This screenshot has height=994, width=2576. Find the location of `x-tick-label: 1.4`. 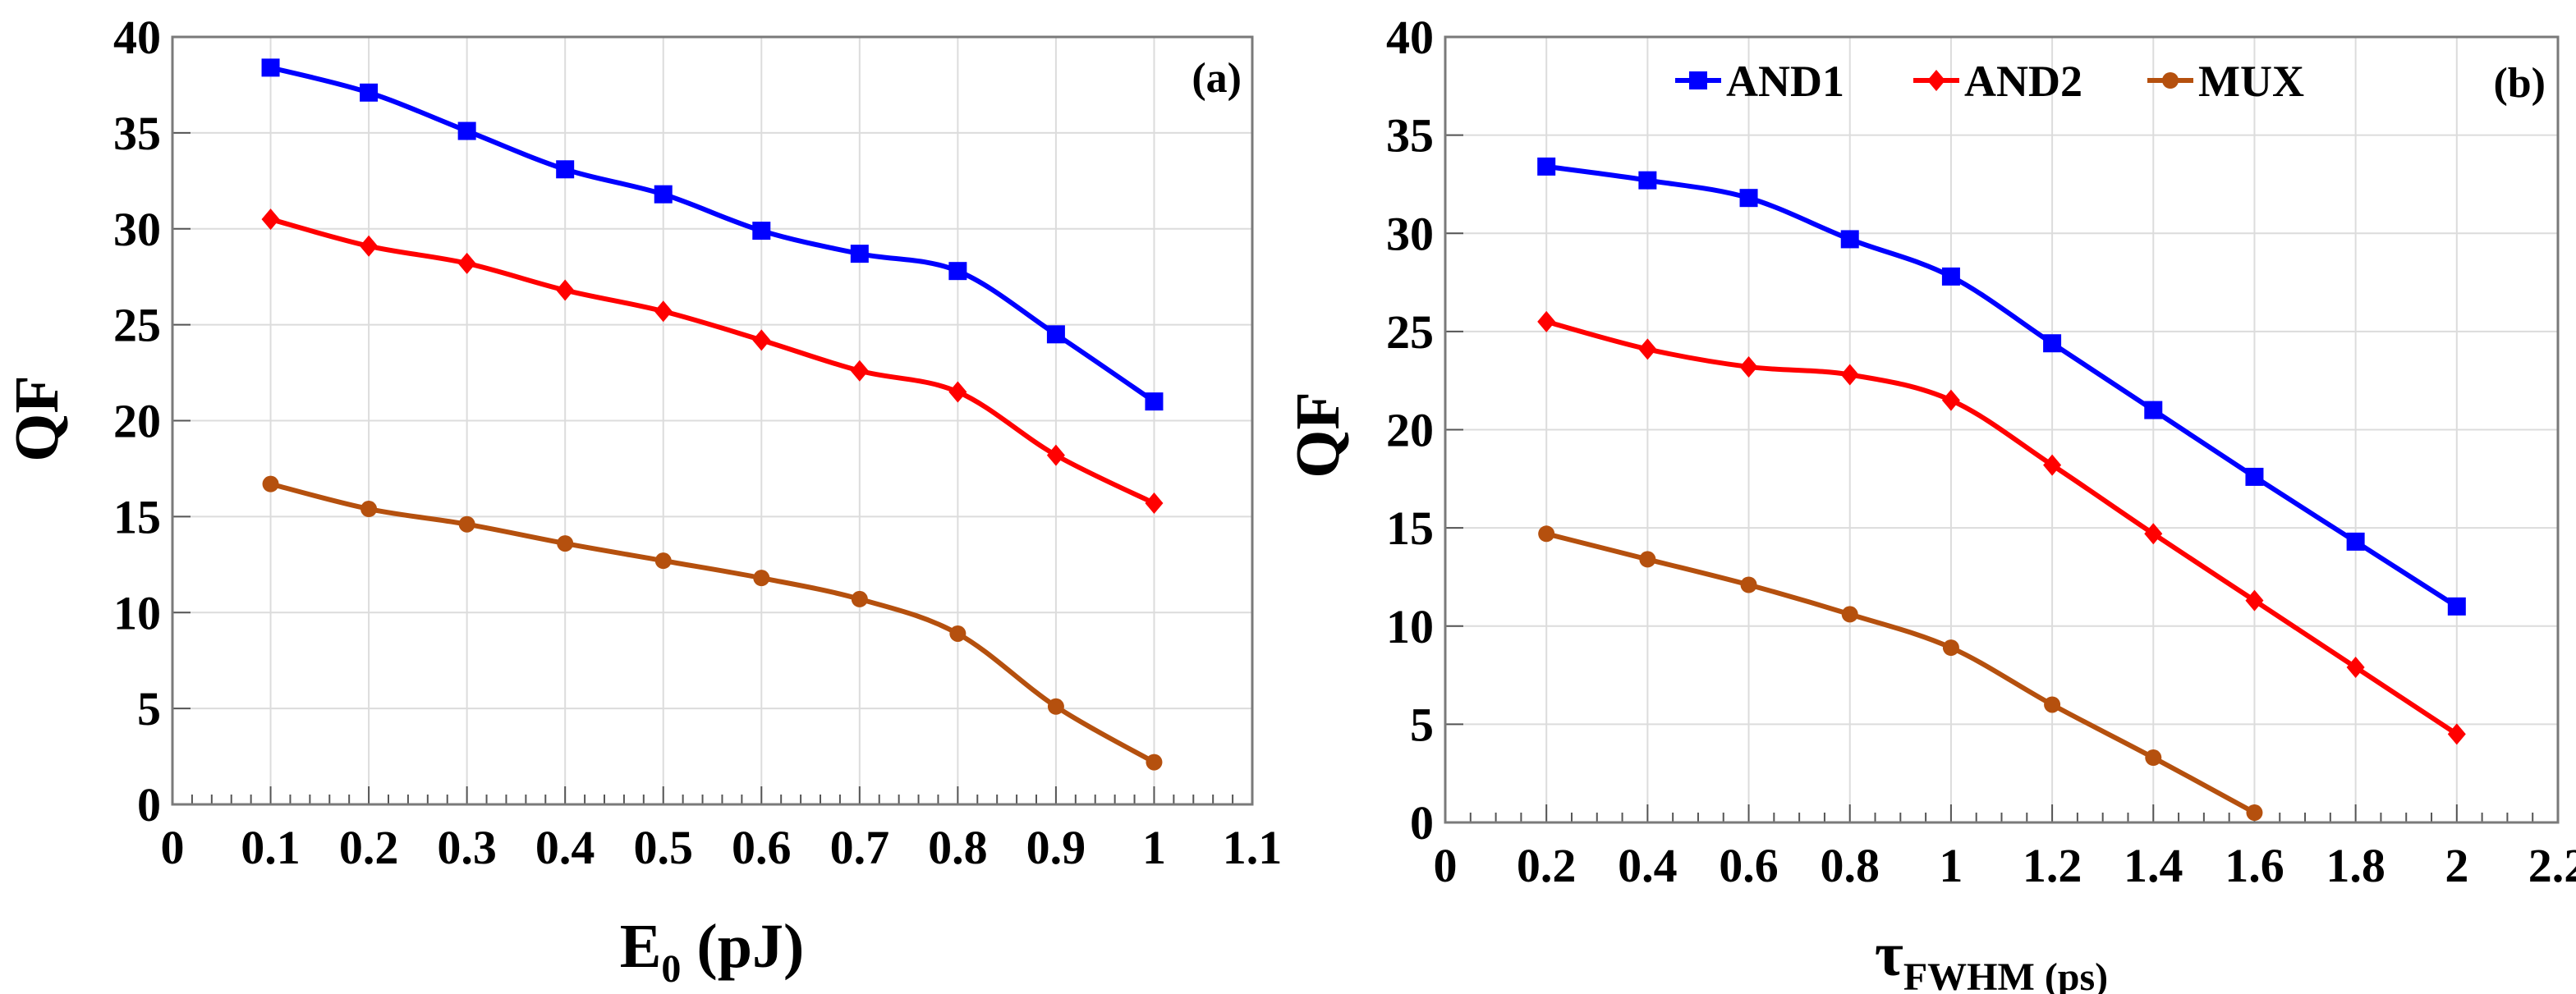

x-tick-label: 1.4 is located at coordinates (2153, 865).